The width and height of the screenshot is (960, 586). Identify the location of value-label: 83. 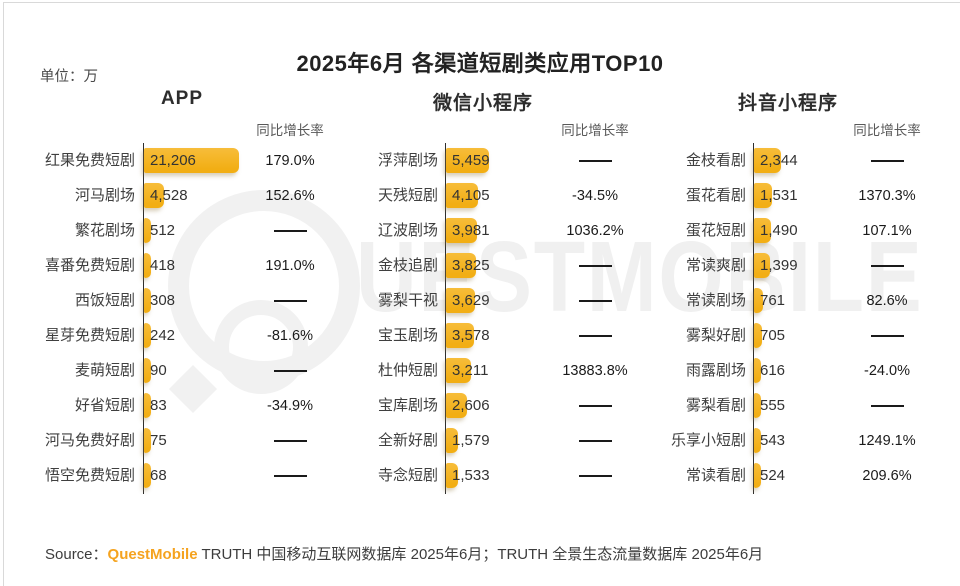
(158, 405).